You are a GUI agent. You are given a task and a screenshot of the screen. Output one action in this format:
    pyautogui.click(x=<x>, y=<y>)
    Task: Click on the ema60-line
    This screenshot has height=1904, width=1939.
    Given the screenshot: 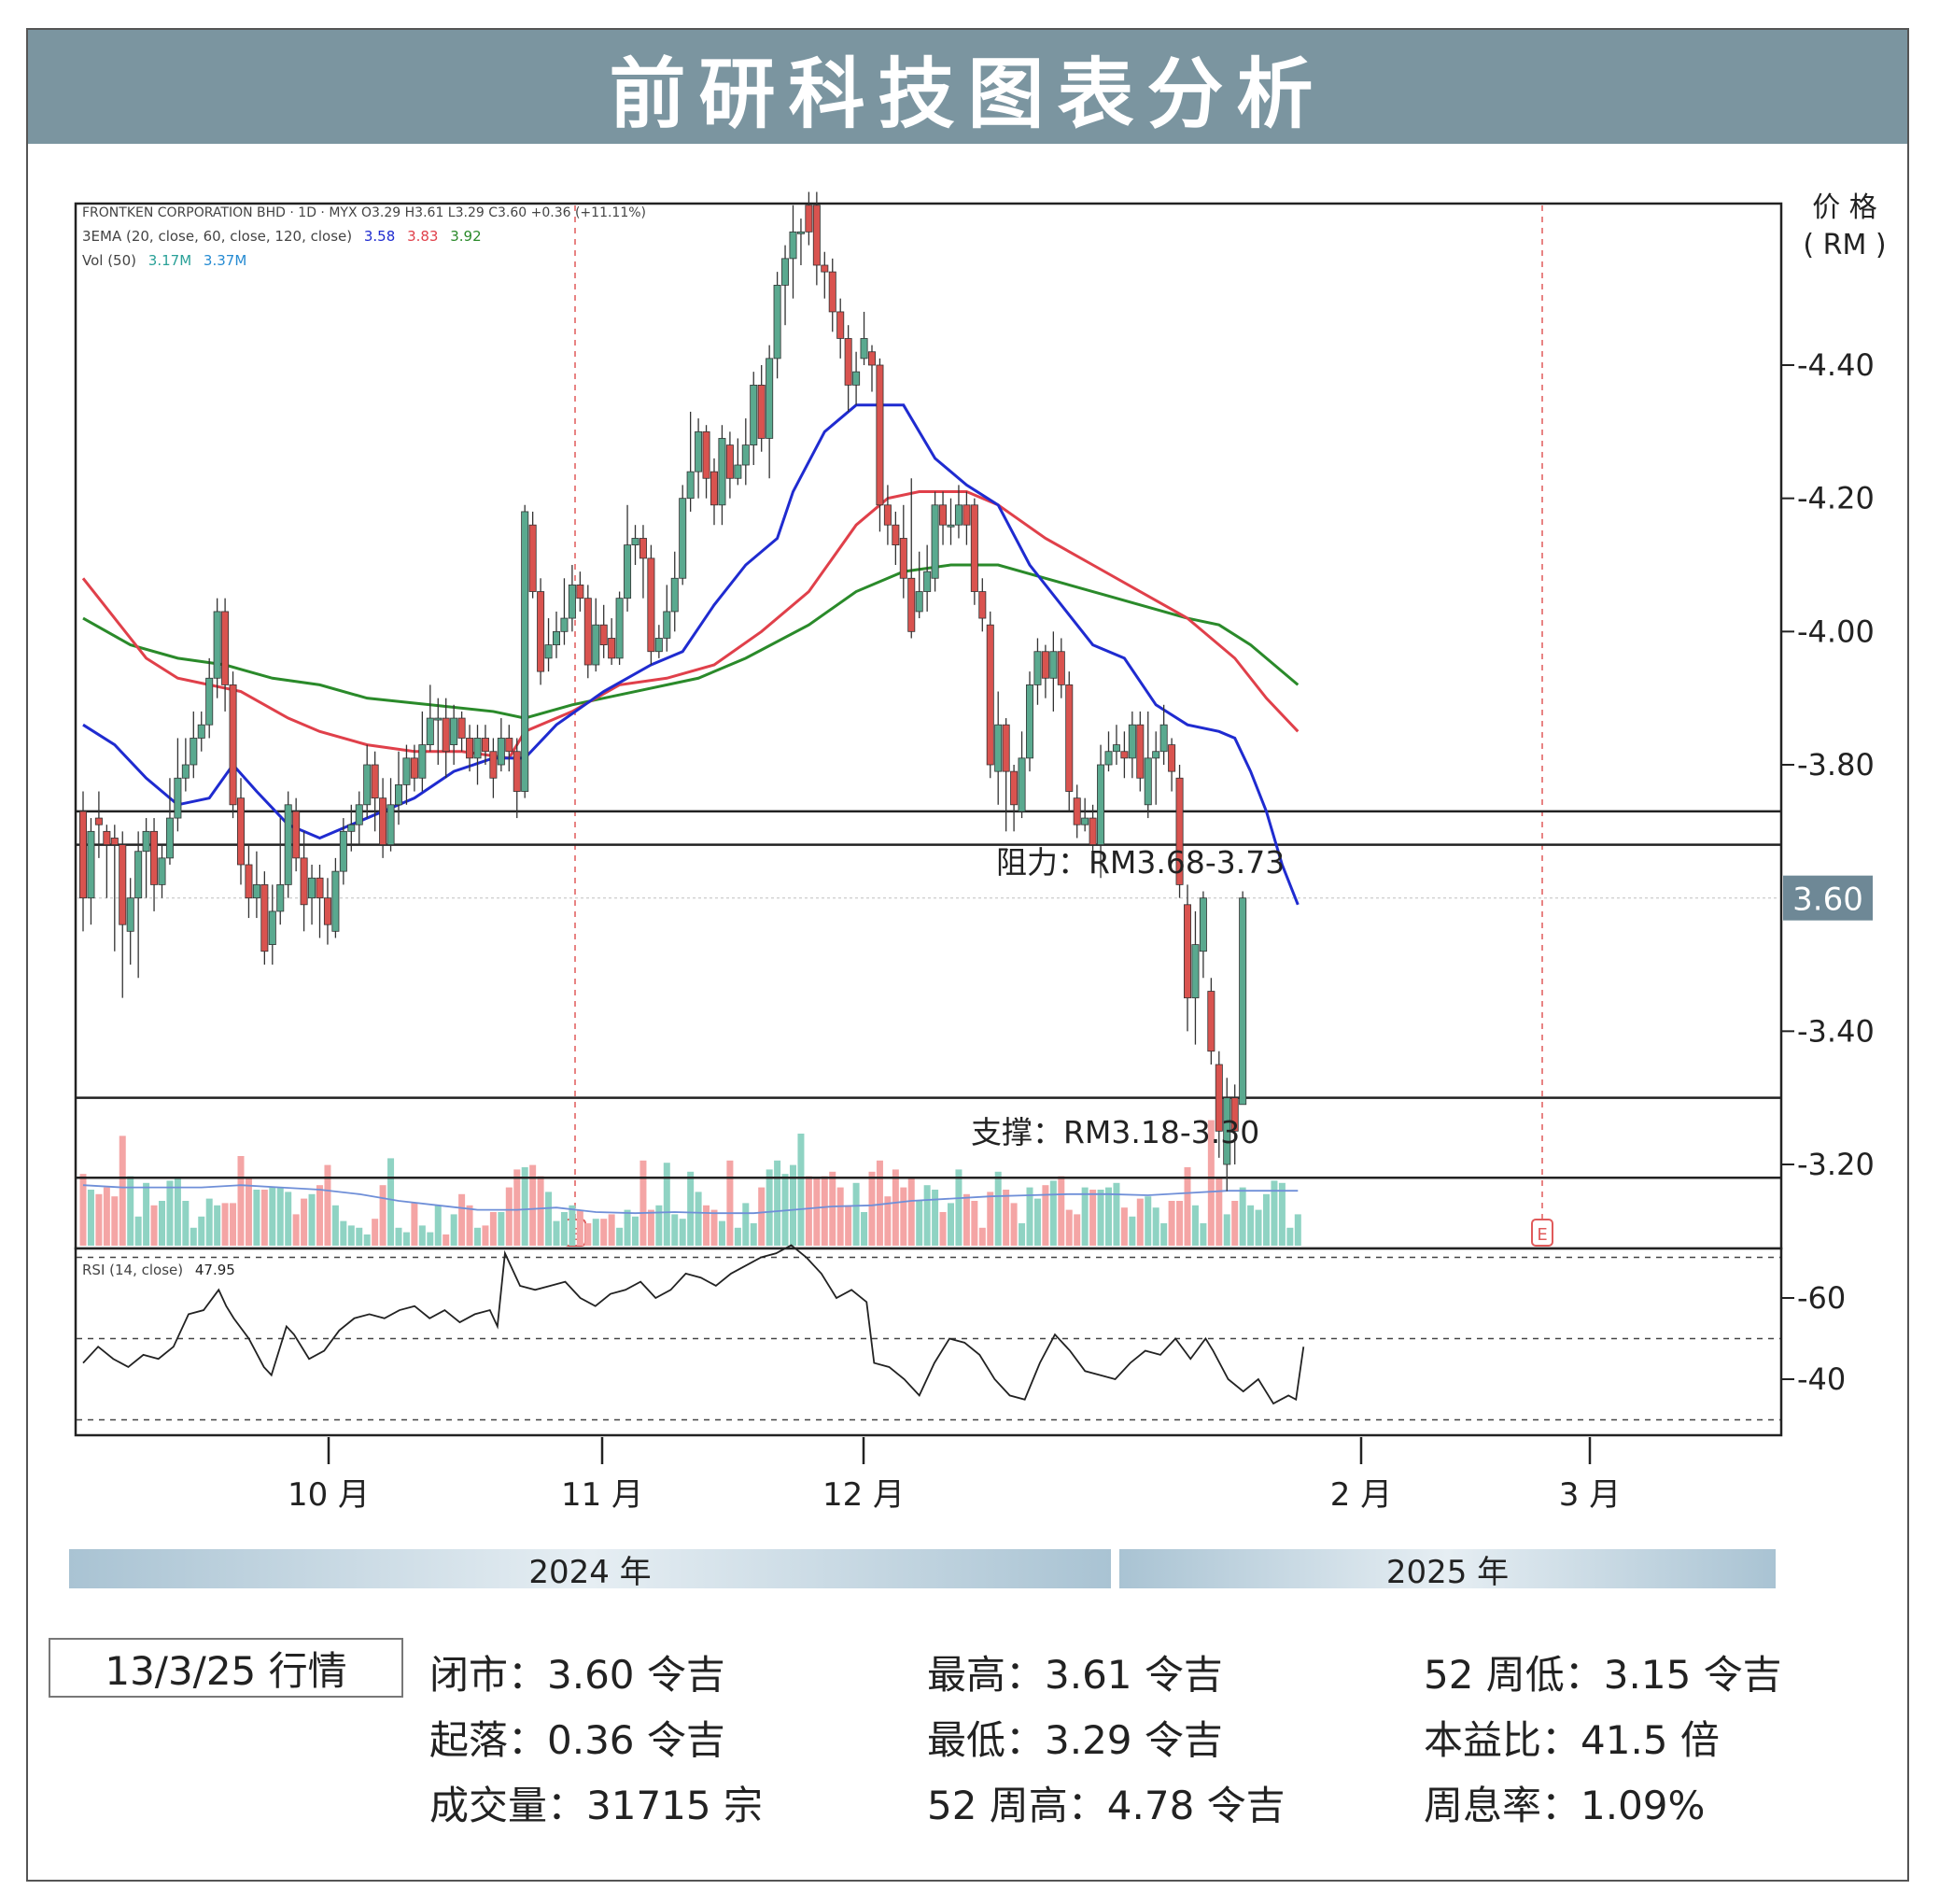 What is the action you would take?
    pyautogui.click(x=691, y=625)
    